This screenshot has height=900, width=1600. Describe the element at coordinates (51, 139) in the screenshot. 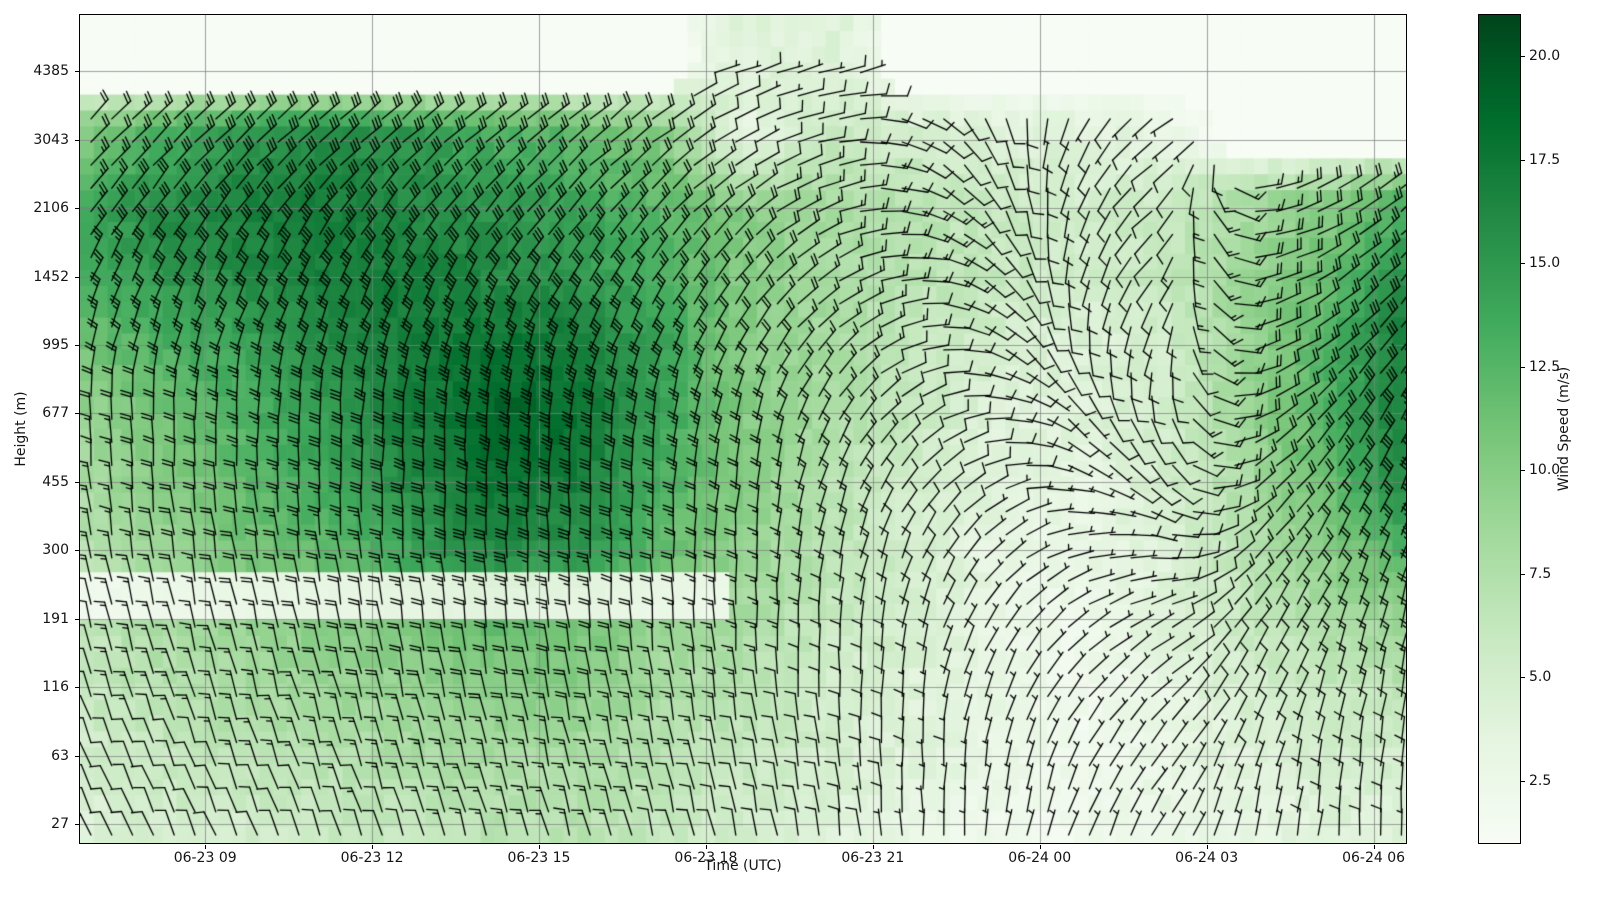

I see `y-tick-label: 3043` at that location.